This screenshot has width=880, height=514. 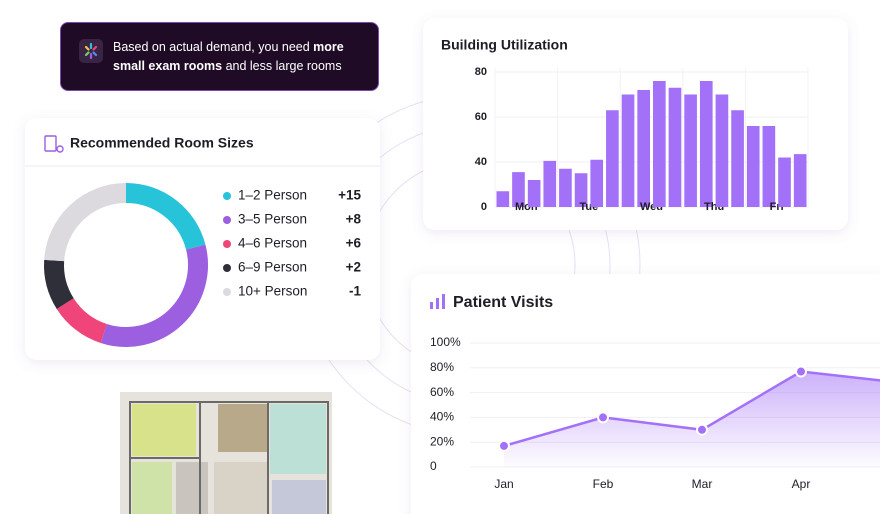 I want to click on y-tick-label: 60%, so click(x=442, y=392).